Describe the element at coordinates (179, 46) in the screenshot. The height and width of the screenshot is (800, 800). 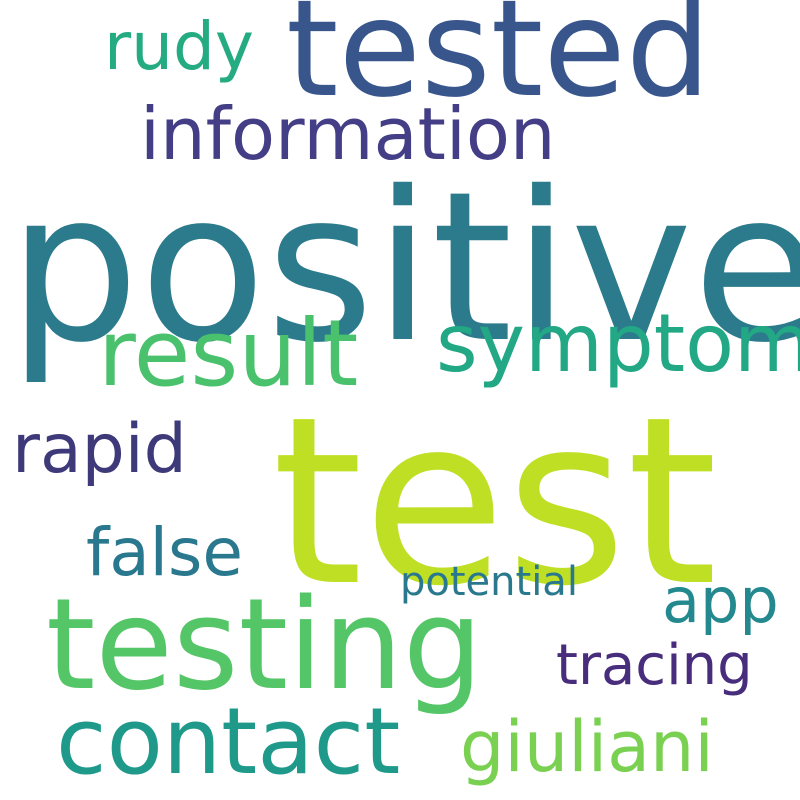
I see `word-rudy: rudy` at that location.